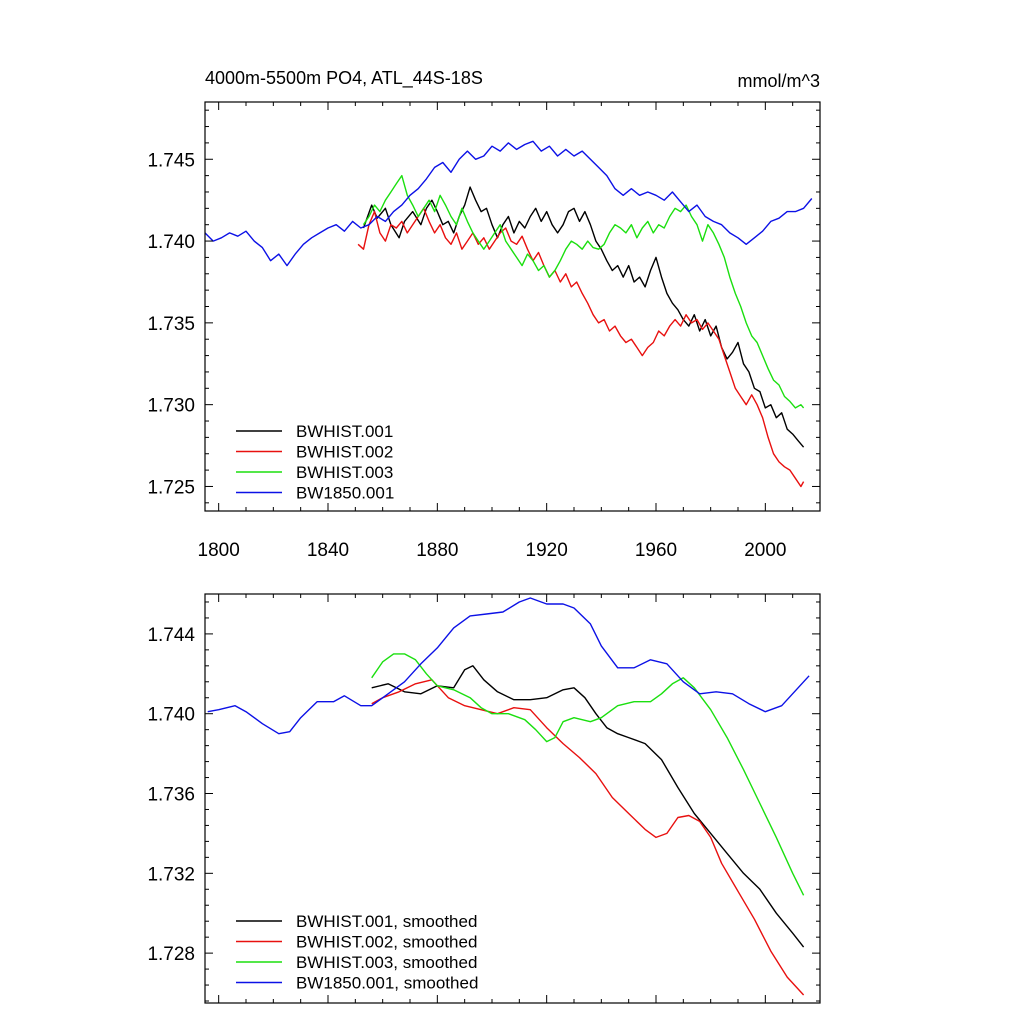 The height and width of the screenshot is (1024, 1024). Describe the element at coordinates (387, 983) in the screenshot. I see `legend-label-4: BW1850.001, smoothed` at that location.